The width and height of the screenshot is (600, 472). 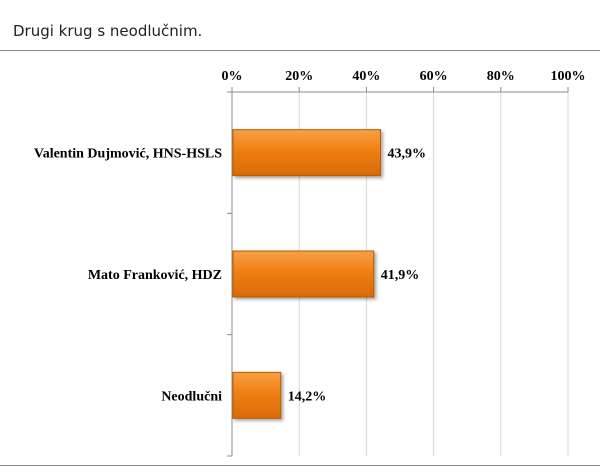 I want to click on data-label: 43,9%, so click(x=407, y=154).